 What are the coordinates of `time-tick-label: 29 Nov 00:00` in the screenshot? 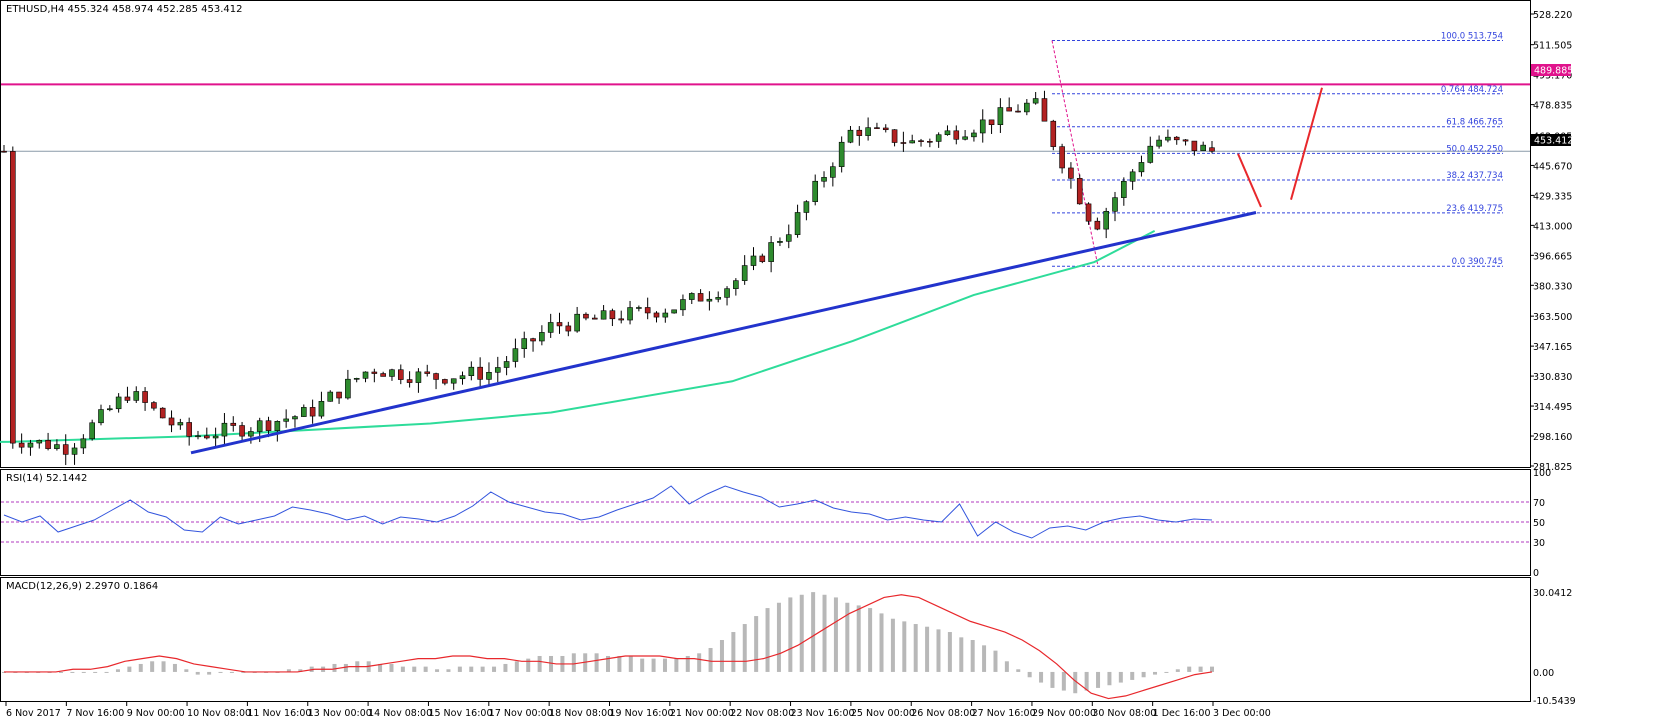 It's located at (1064, 713).